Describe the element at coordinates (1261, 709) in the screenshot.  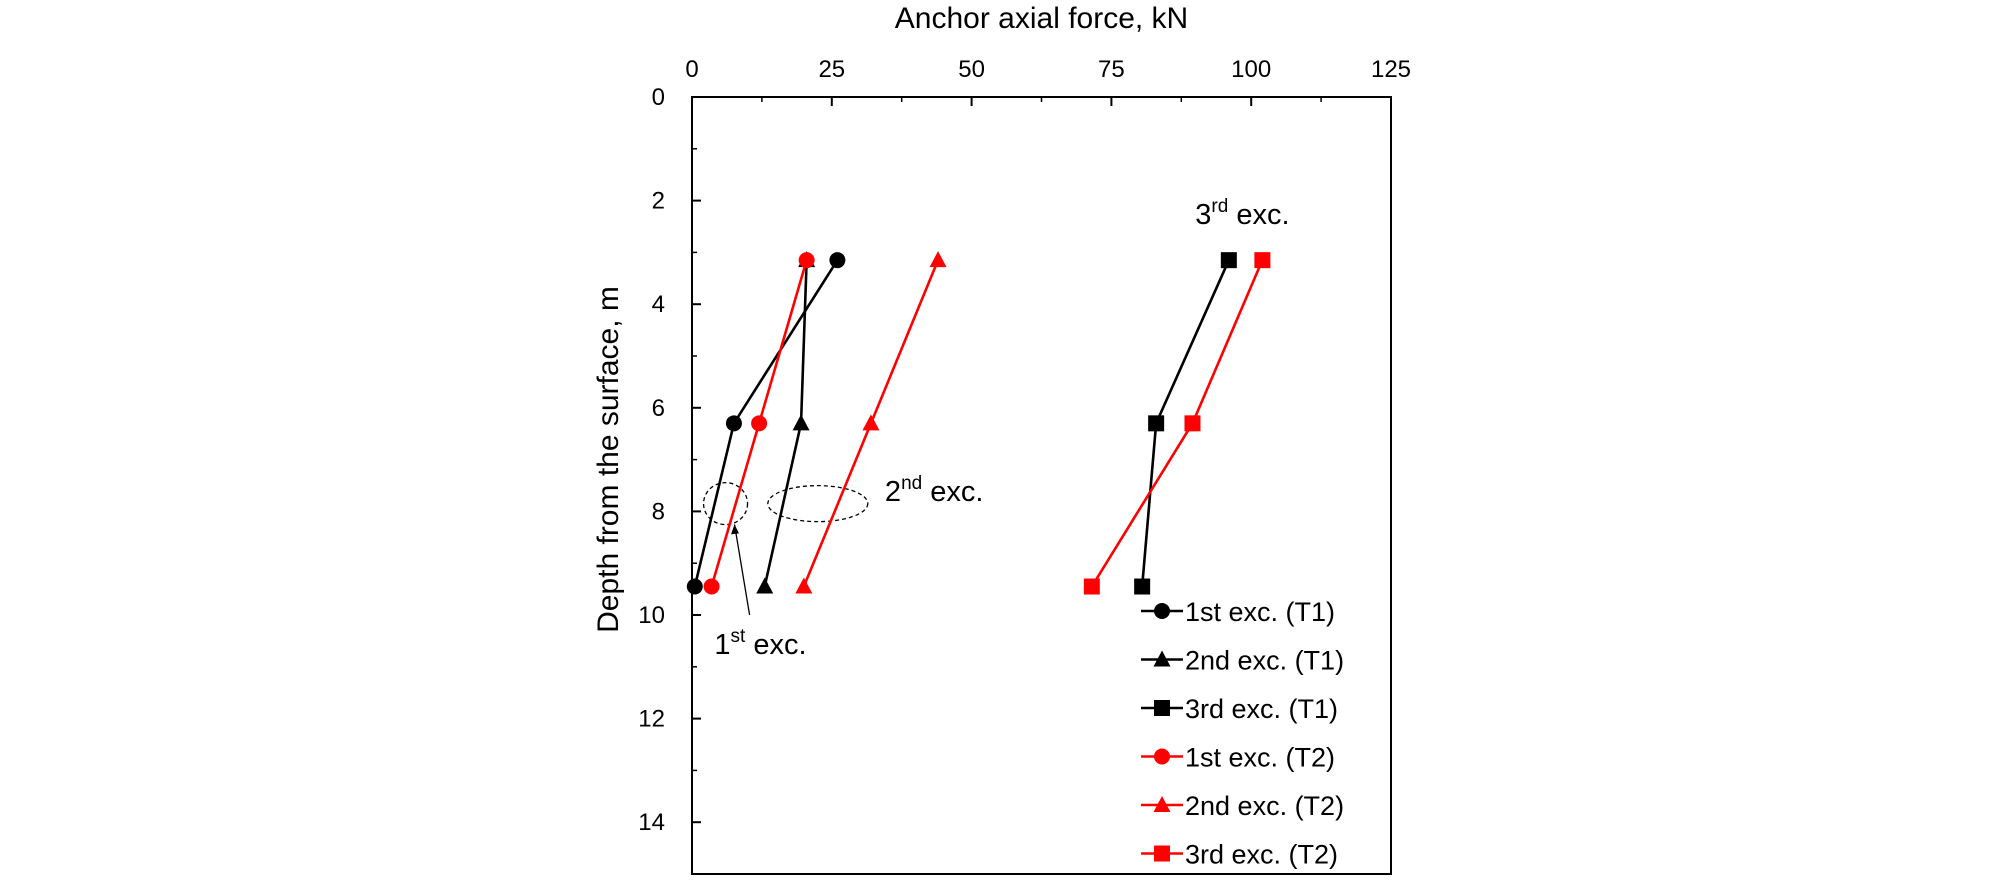
I see `legend-label: 3rd exc. (T1)` at that location.